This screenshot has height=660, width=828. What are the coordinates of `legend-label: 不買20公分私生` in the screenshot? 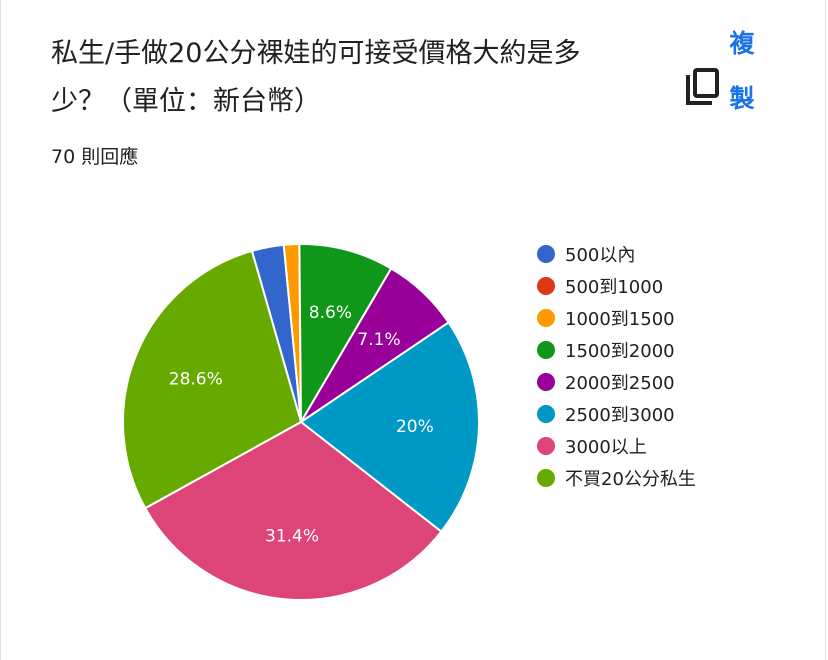 It's located at (630, 479).